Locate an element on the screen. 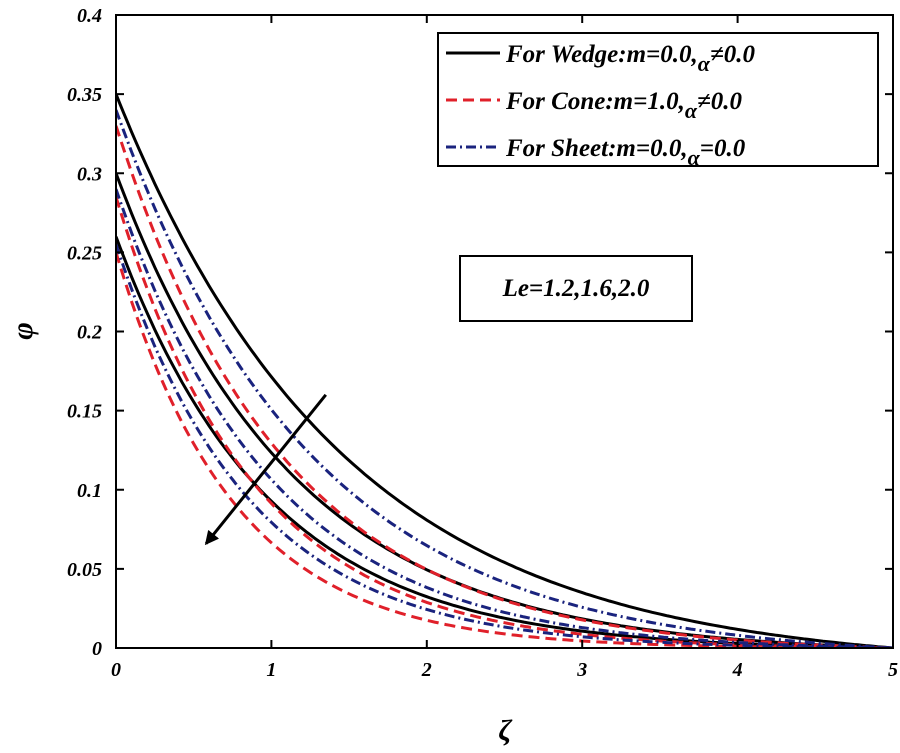  y-tick-label: 0.1 is located at coordinates (89, 491).